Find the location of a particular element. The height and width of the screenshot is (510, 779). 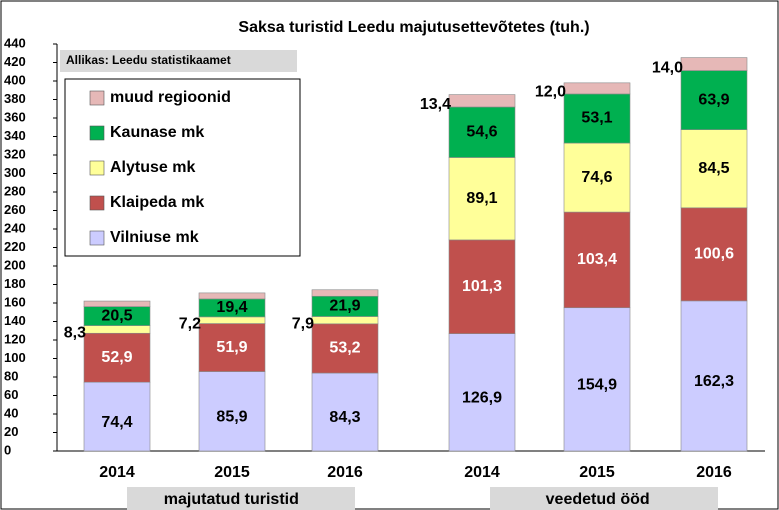

data-label: 126,9 is located at coordinates (482, 398).